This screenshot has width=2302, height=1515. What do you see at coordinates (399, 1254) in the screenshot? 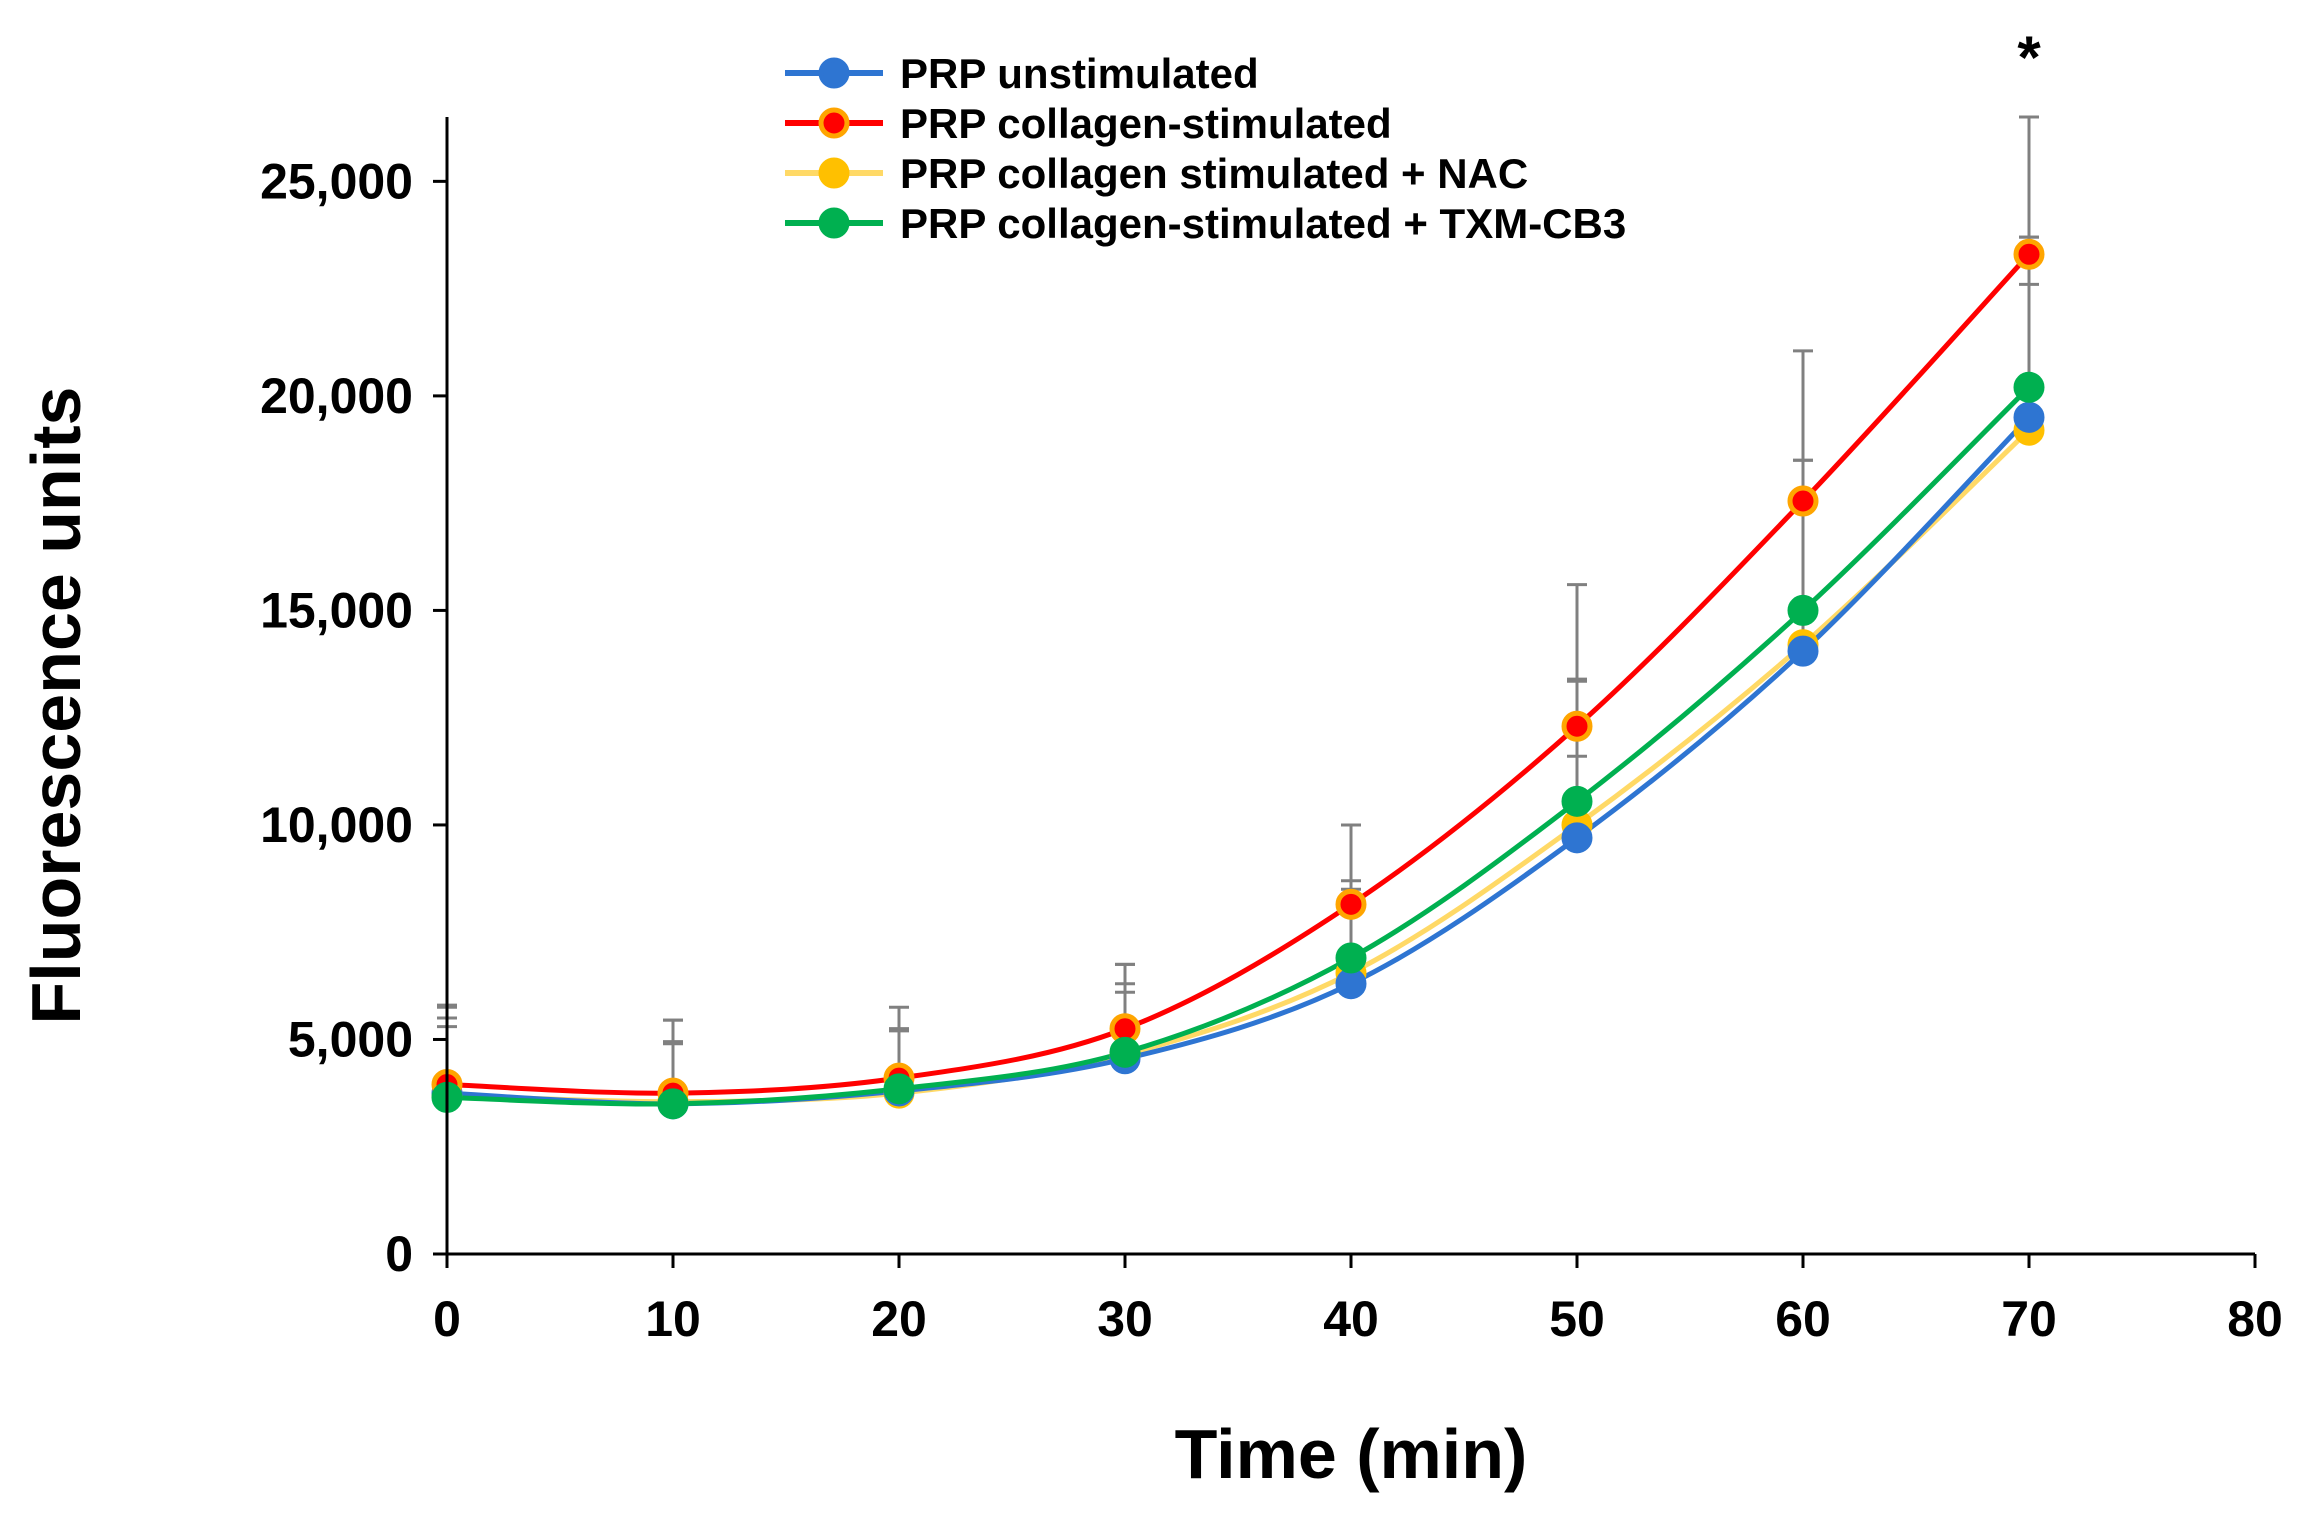
I see `y-tick-label: 0` at bounding box center [399, 1254].